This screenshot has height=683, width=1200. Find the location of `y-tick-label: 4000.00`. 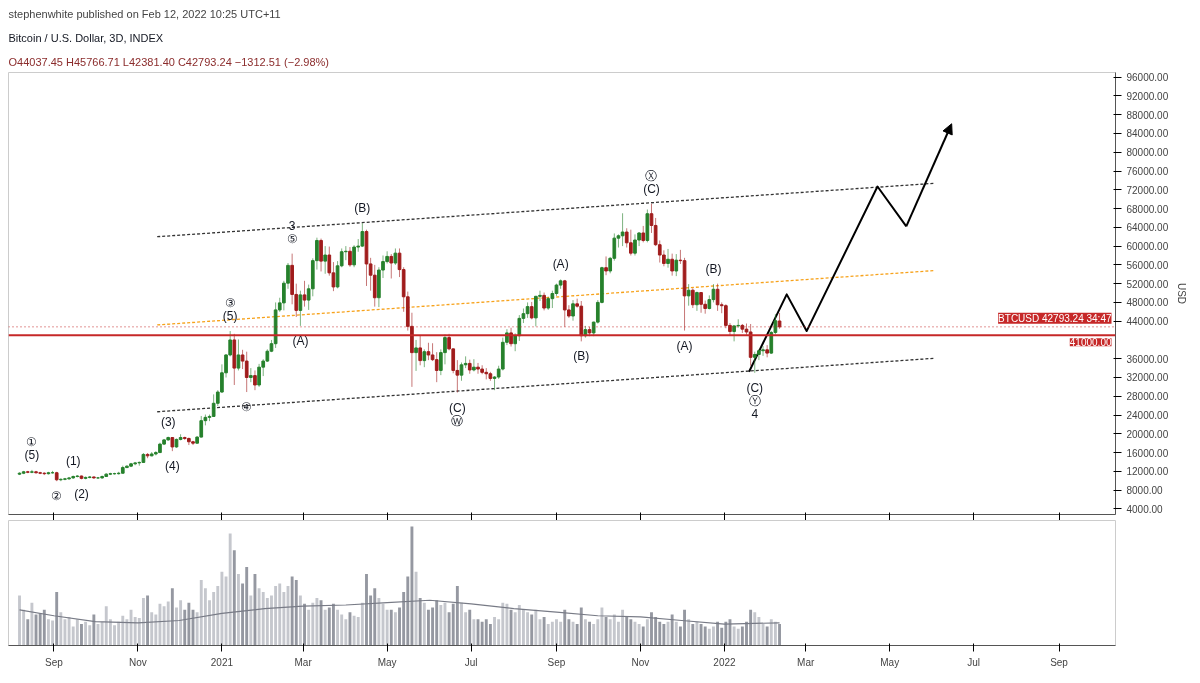

y-tick-label: 4000.00 is located at coordinates (1145, 509).